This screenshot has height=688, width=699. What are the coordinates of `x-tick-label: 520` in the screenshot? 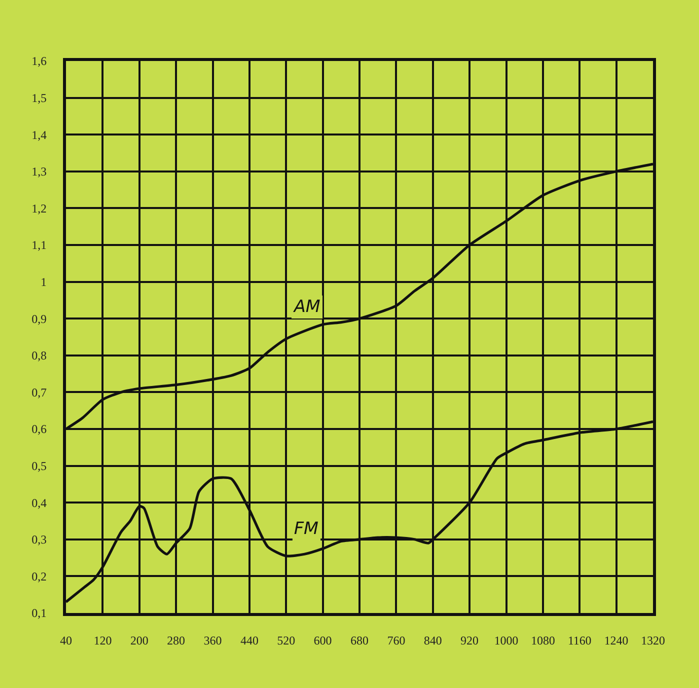 It's located at (286, 640).